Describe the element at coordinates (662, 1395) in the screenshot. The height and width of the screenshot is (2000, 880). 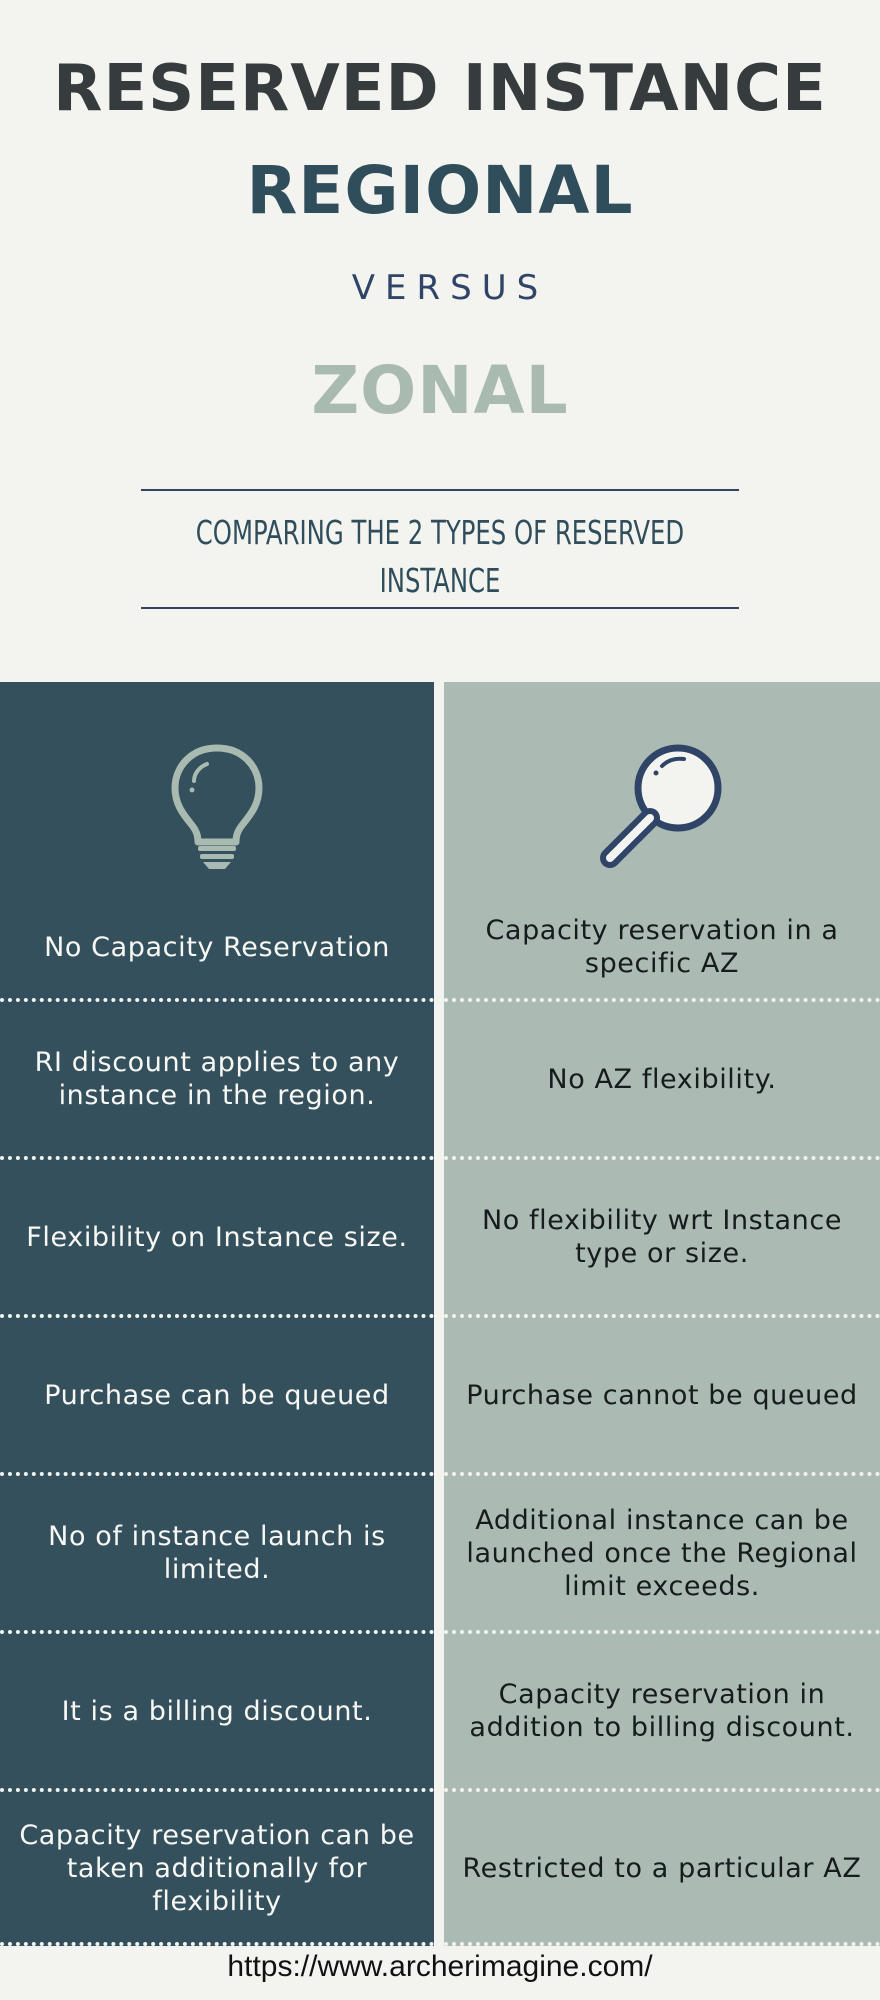
I see `zonal-row-4: Purchase cannot be queued` at that location.